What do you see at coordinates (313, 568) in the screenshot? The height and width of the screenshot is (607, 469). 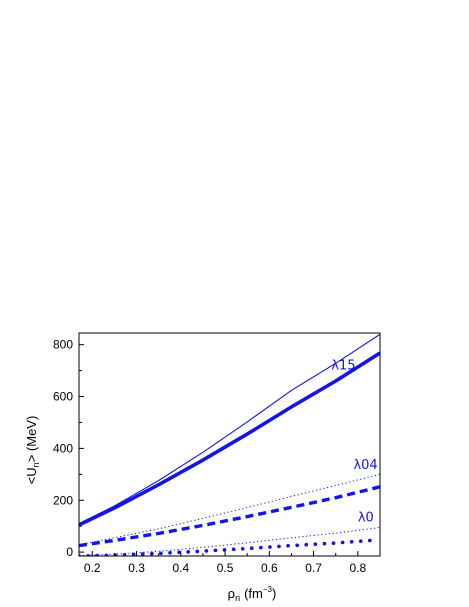 I see `x-tick-label: 0.7` at bounding box center [313, 568].